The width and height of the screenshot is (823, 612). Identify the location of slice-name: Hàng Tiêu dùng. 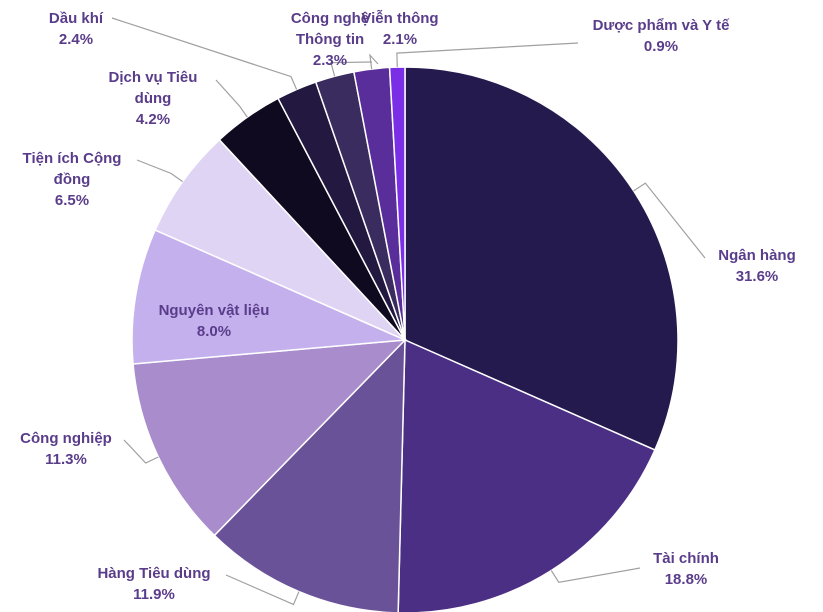
(154, 573).